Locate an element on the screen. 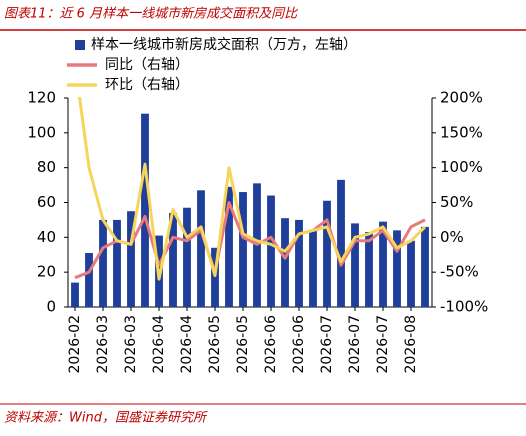 The height and width of the screenshot is (436, 526). source: 资料来源：Wind，国盛证券研究所 is located at coordinates (106, 418).